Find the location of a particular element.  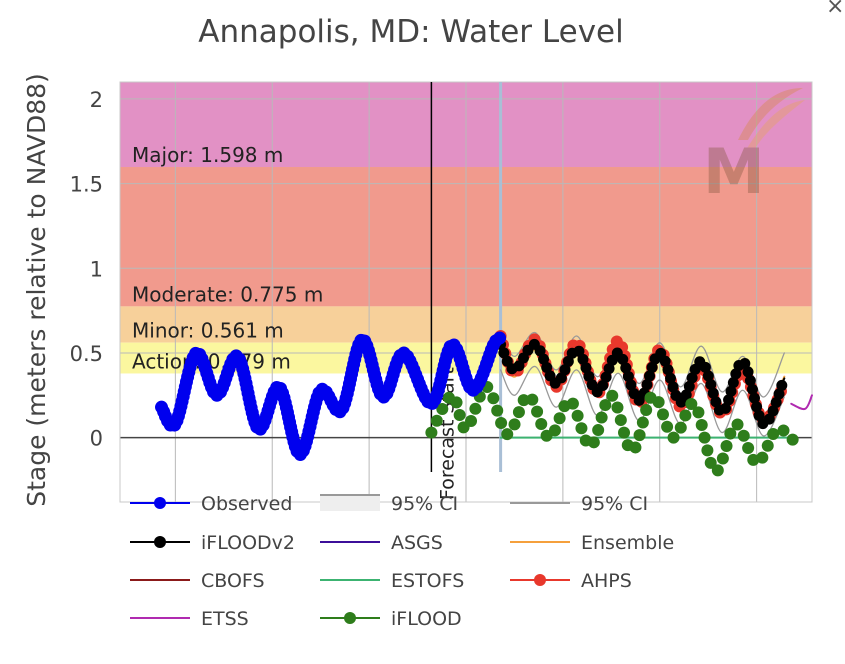

y-tick-label: 0.5 is located at coordinates (86, 354).